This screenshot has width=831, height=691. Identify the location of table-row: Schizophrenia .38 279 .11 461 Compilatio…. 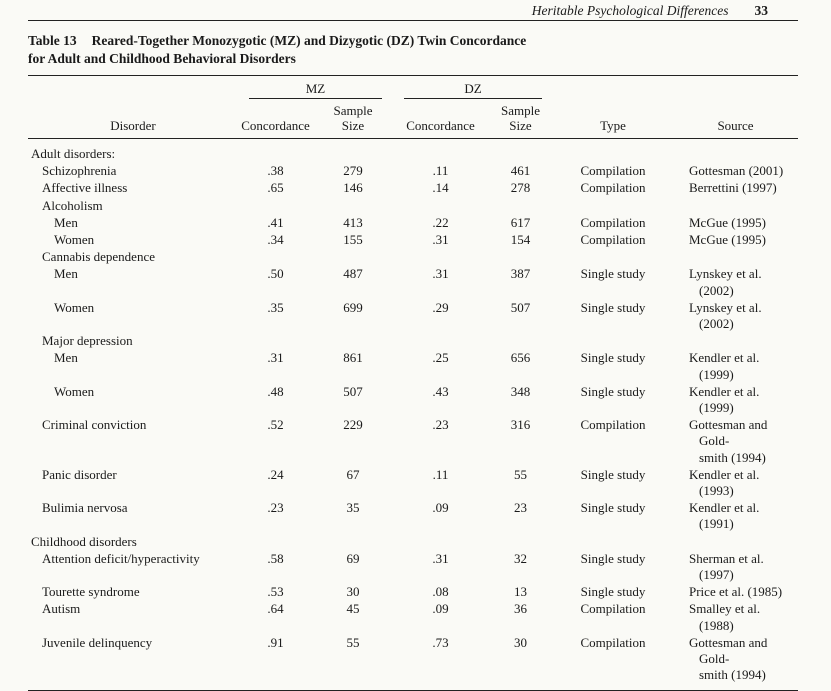
(413, 171).